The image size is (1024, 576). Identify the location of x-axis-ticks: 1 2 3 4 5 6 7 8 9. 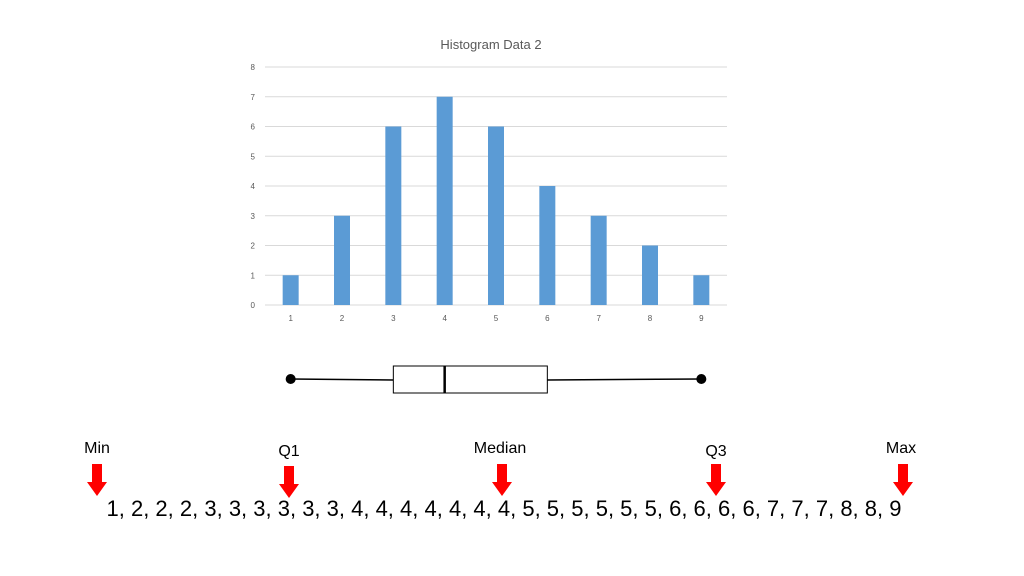
(496, 318).